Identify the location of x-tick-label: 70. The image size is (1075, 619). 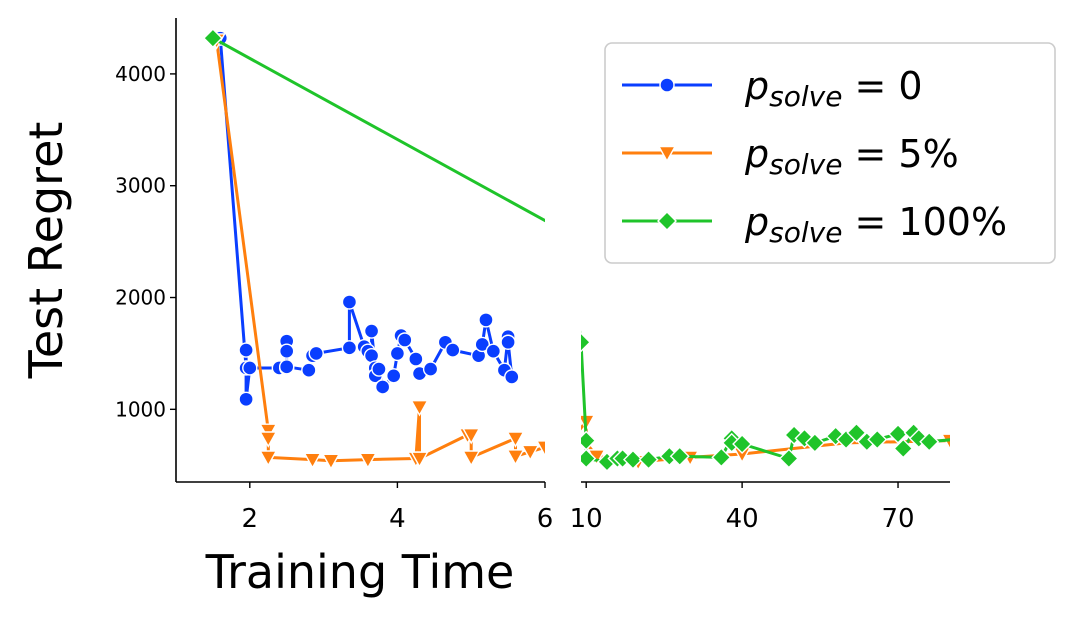
(897, 519).